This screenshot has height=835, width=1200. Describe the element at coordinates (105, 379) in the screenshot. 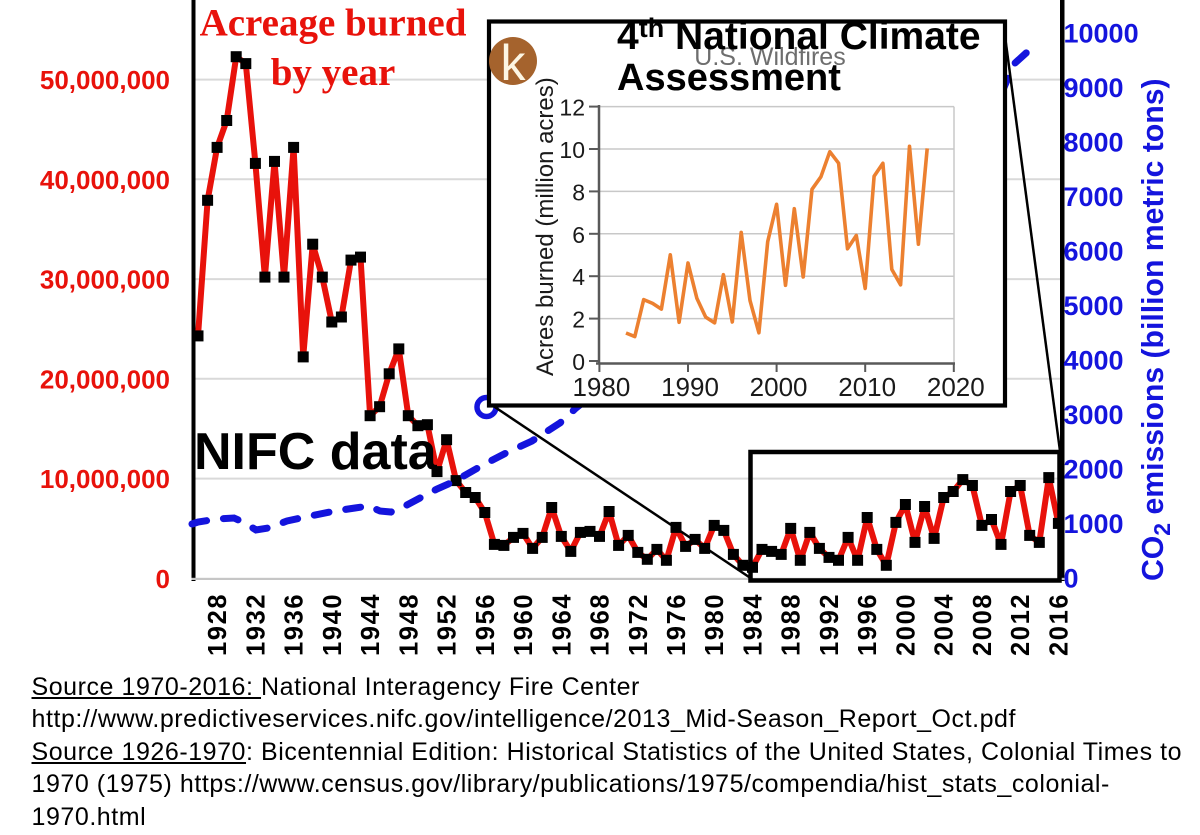

I see `svg-text: 20,000,000` at that location.